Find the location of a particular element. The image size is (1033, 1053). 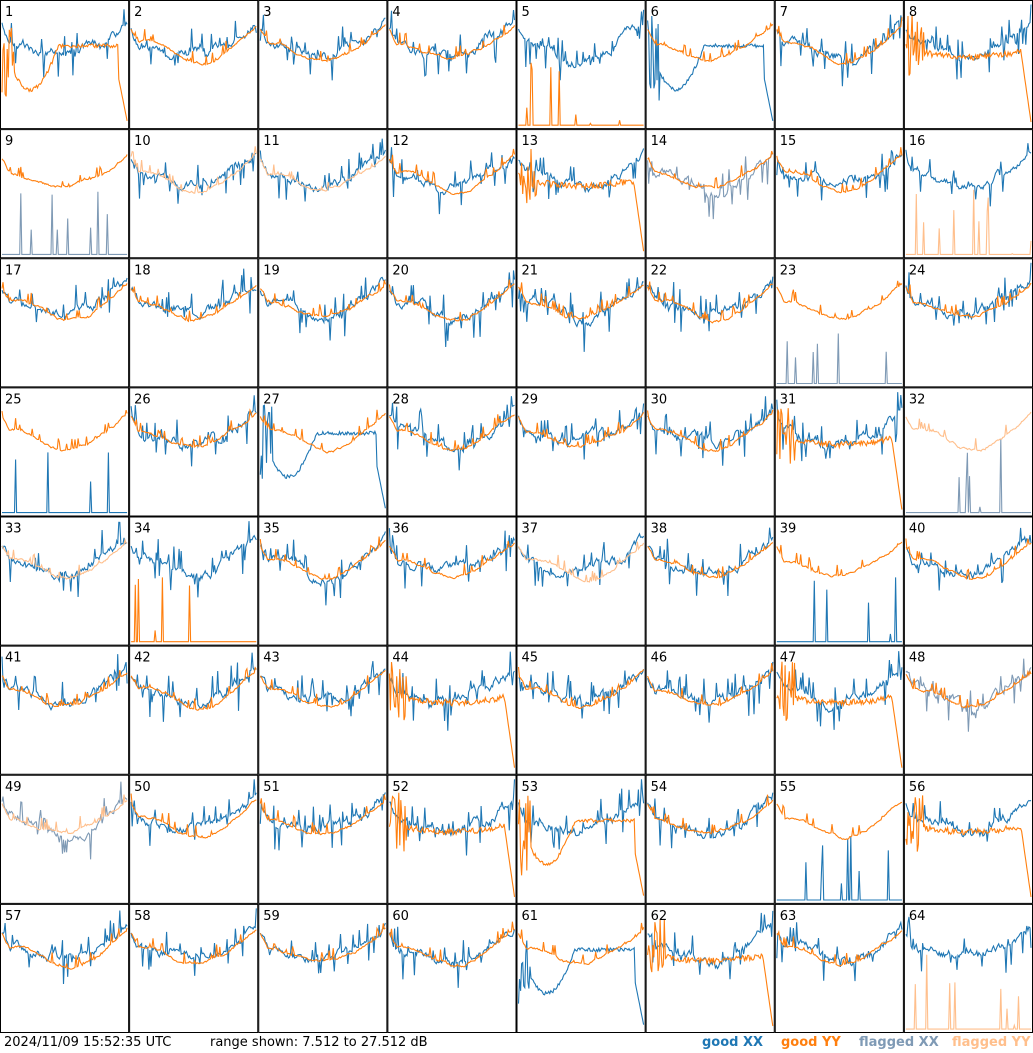

timestamp: 2024/11/09 15:52:35 UTC is located at coordinates (88, 1042).